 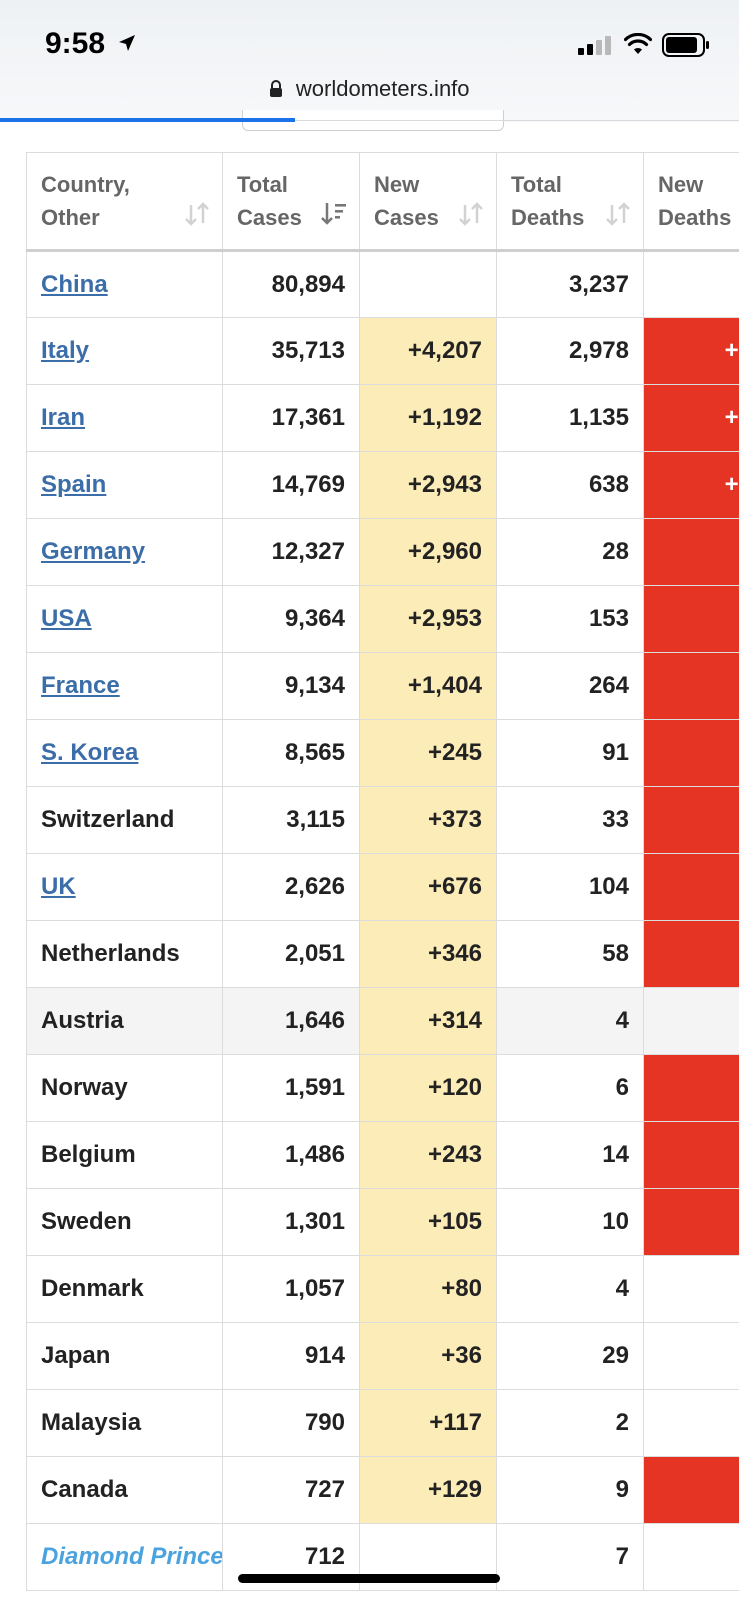 I want to click on country-link: France, so click(x=80, y=685).